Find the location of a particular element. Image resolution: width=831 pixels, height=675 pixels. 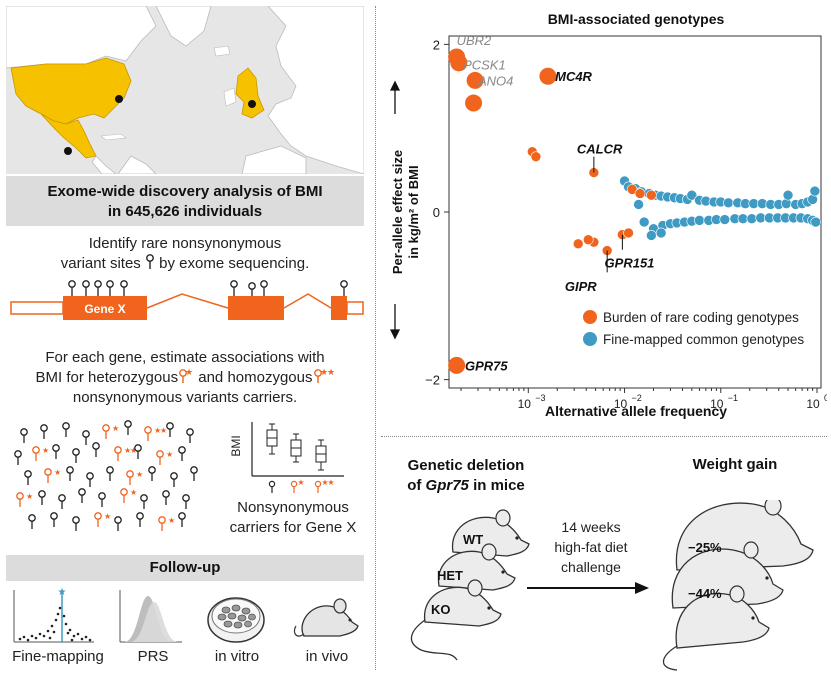

ko-mouse is located at coordinates (456, 620).